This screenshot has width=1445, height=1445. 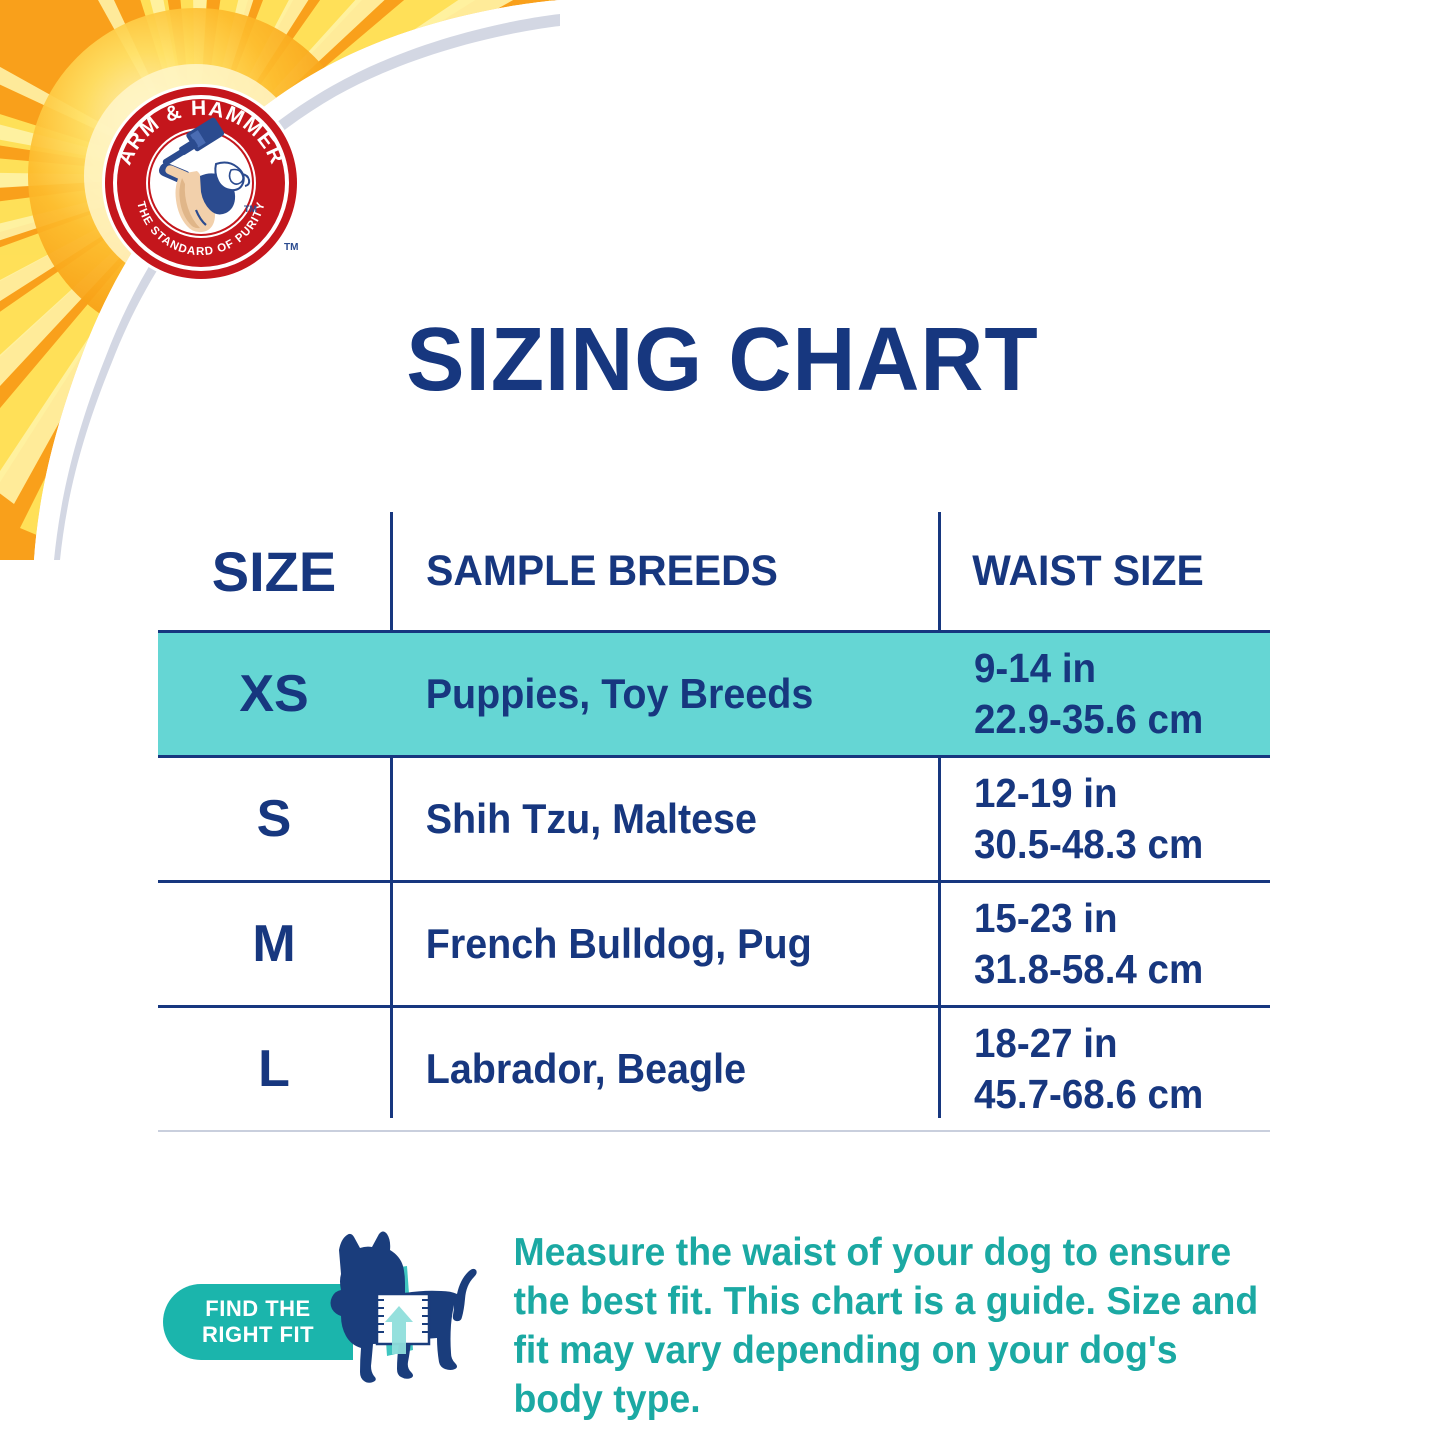 What do you see at coordinates (1104, 819) in the screenshot?
I see `cell-waist: 12-19 in 30.5-48.3 cm` at bounding box center [1104, 819].